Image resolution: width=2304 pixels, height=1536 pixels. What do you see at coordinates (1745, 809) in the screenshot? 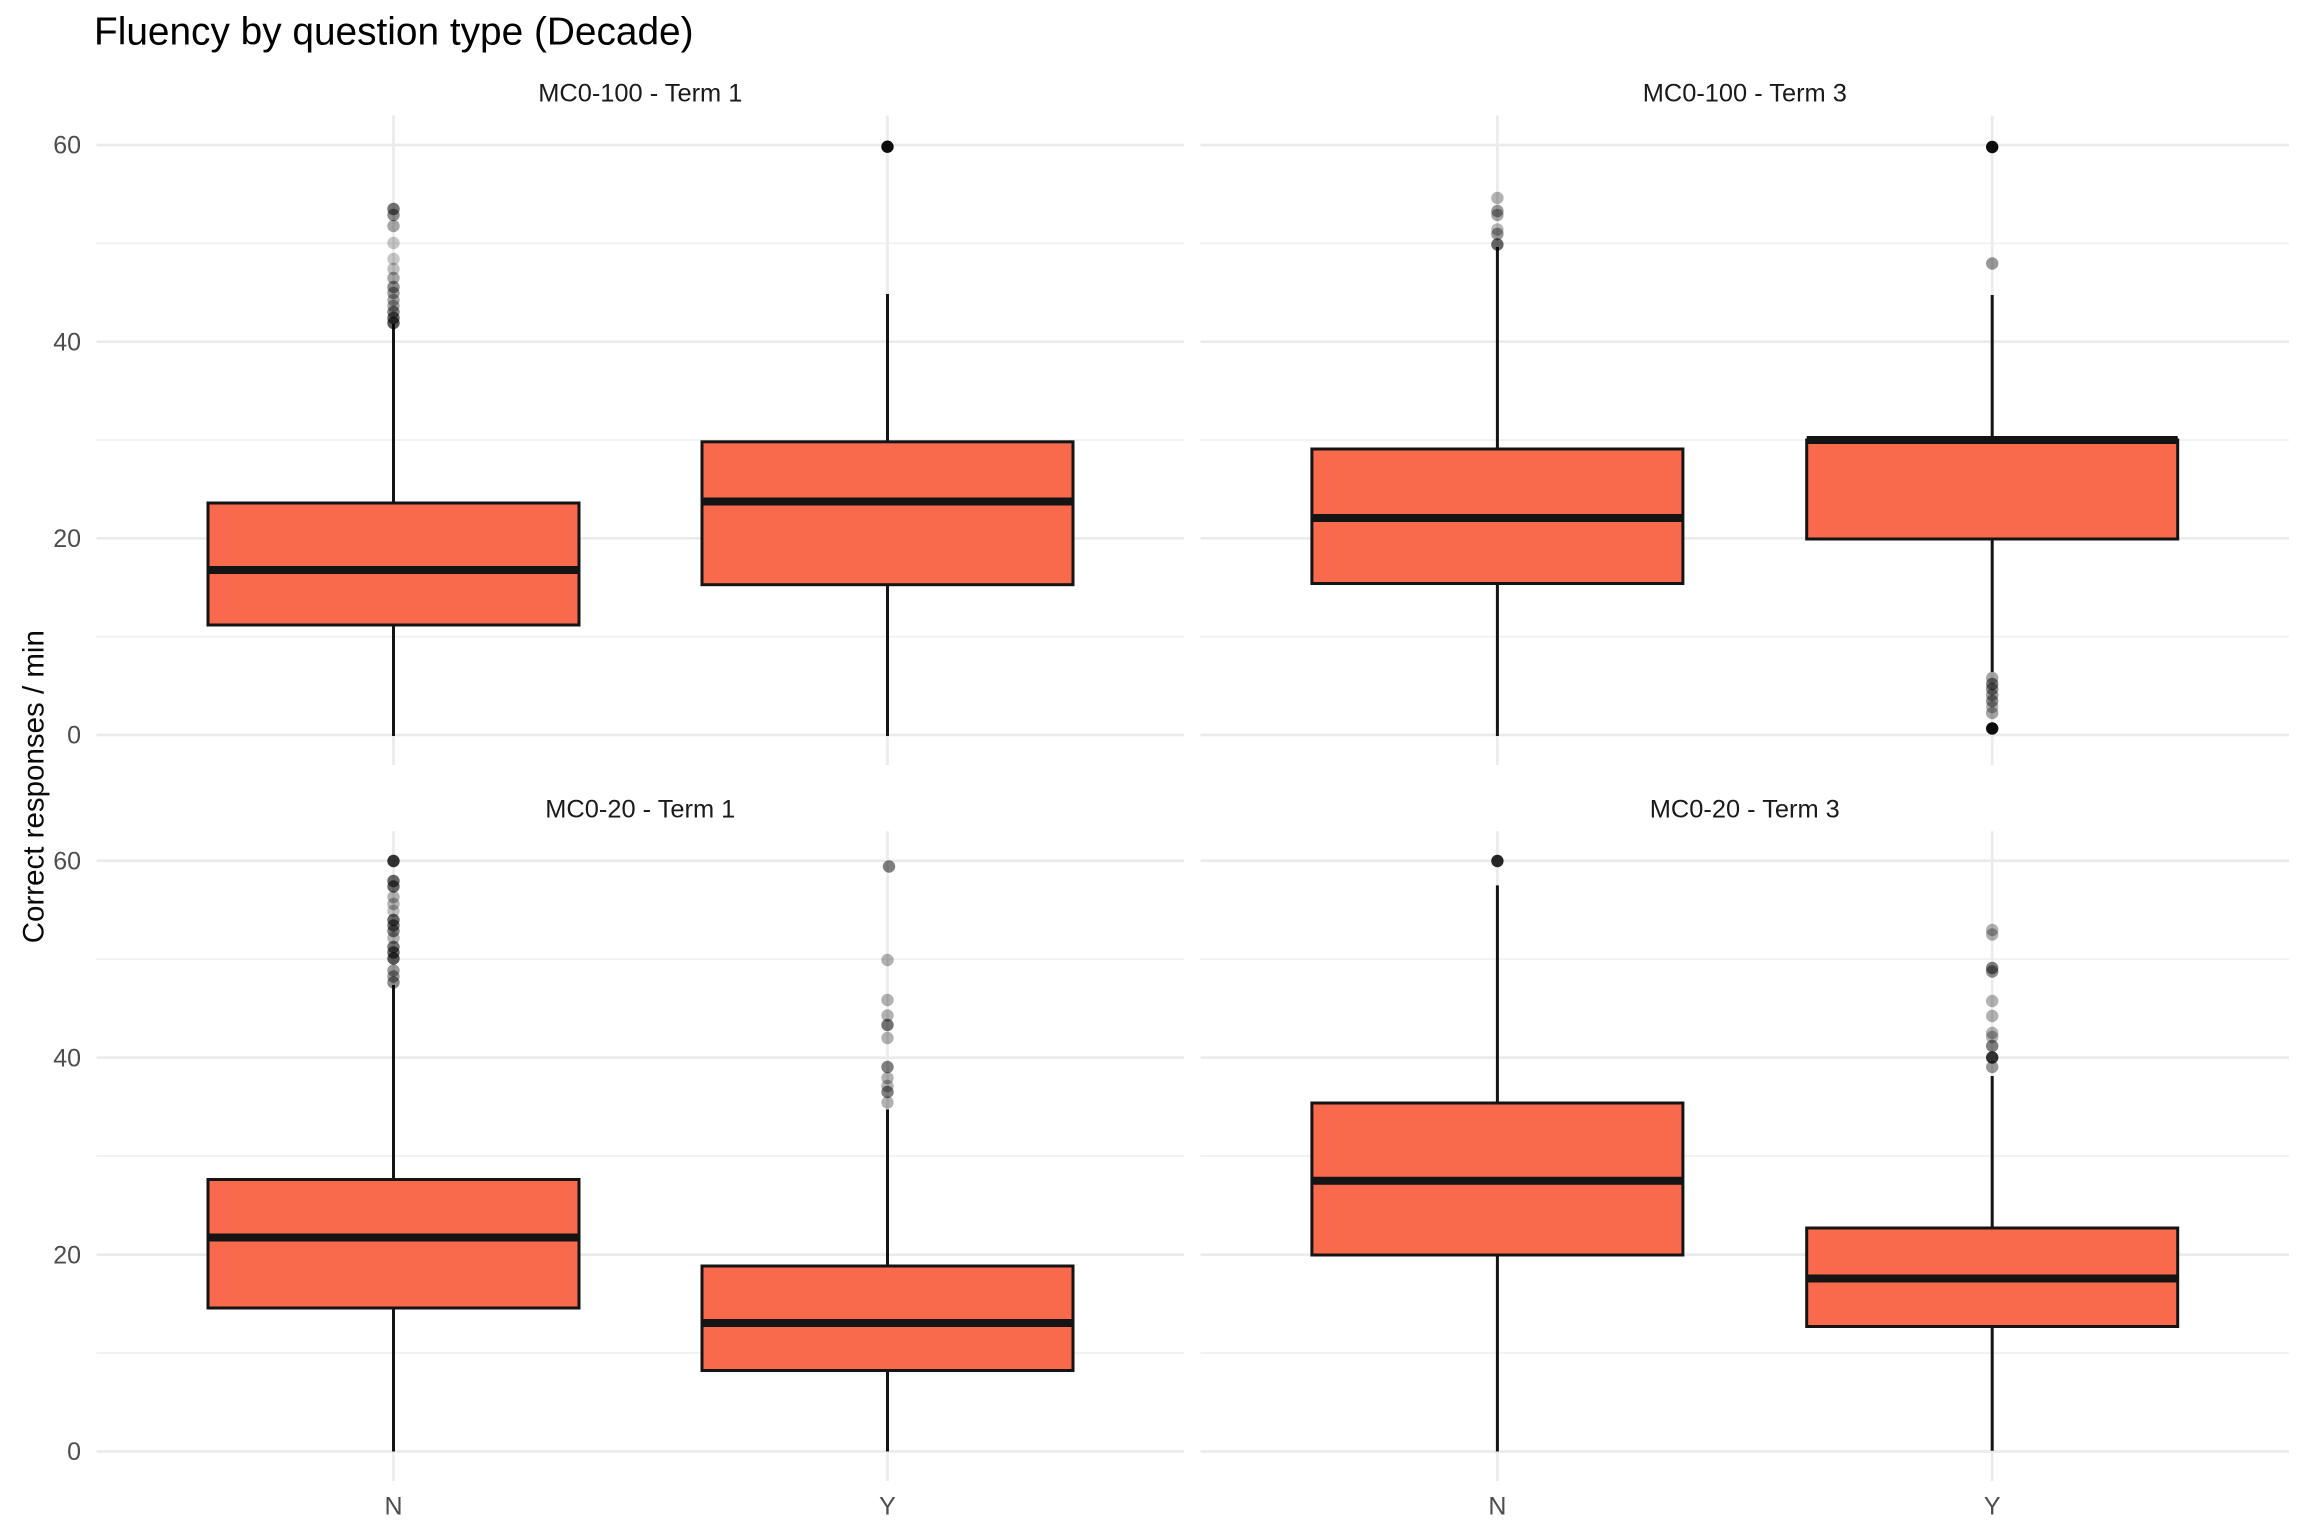
I see `svg-text: MC0-20 - Term 3` at bounding box center [1745, 809].